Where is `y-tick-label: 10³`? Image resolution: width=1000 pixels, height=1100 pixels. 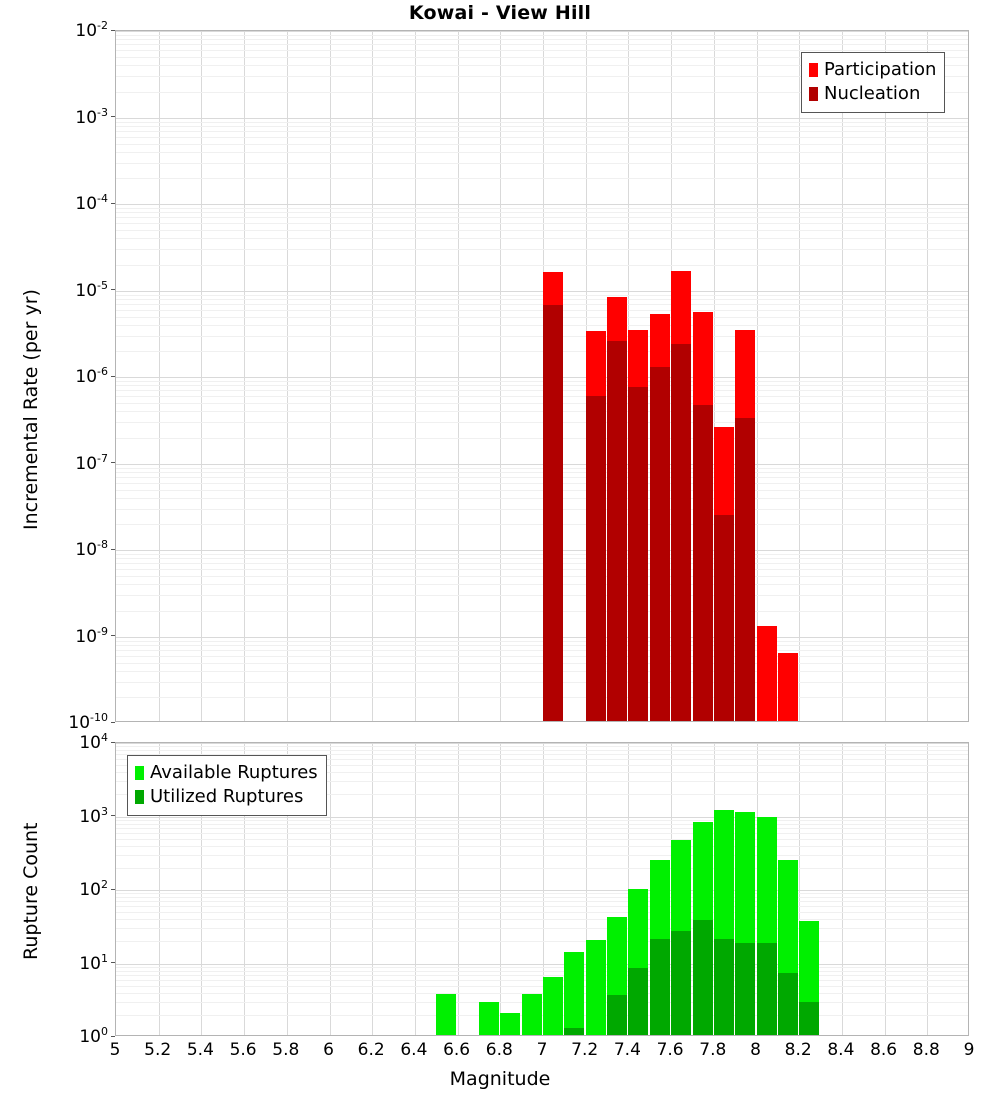 y-tick-label: 10³ is located at coordinates (93, 815).